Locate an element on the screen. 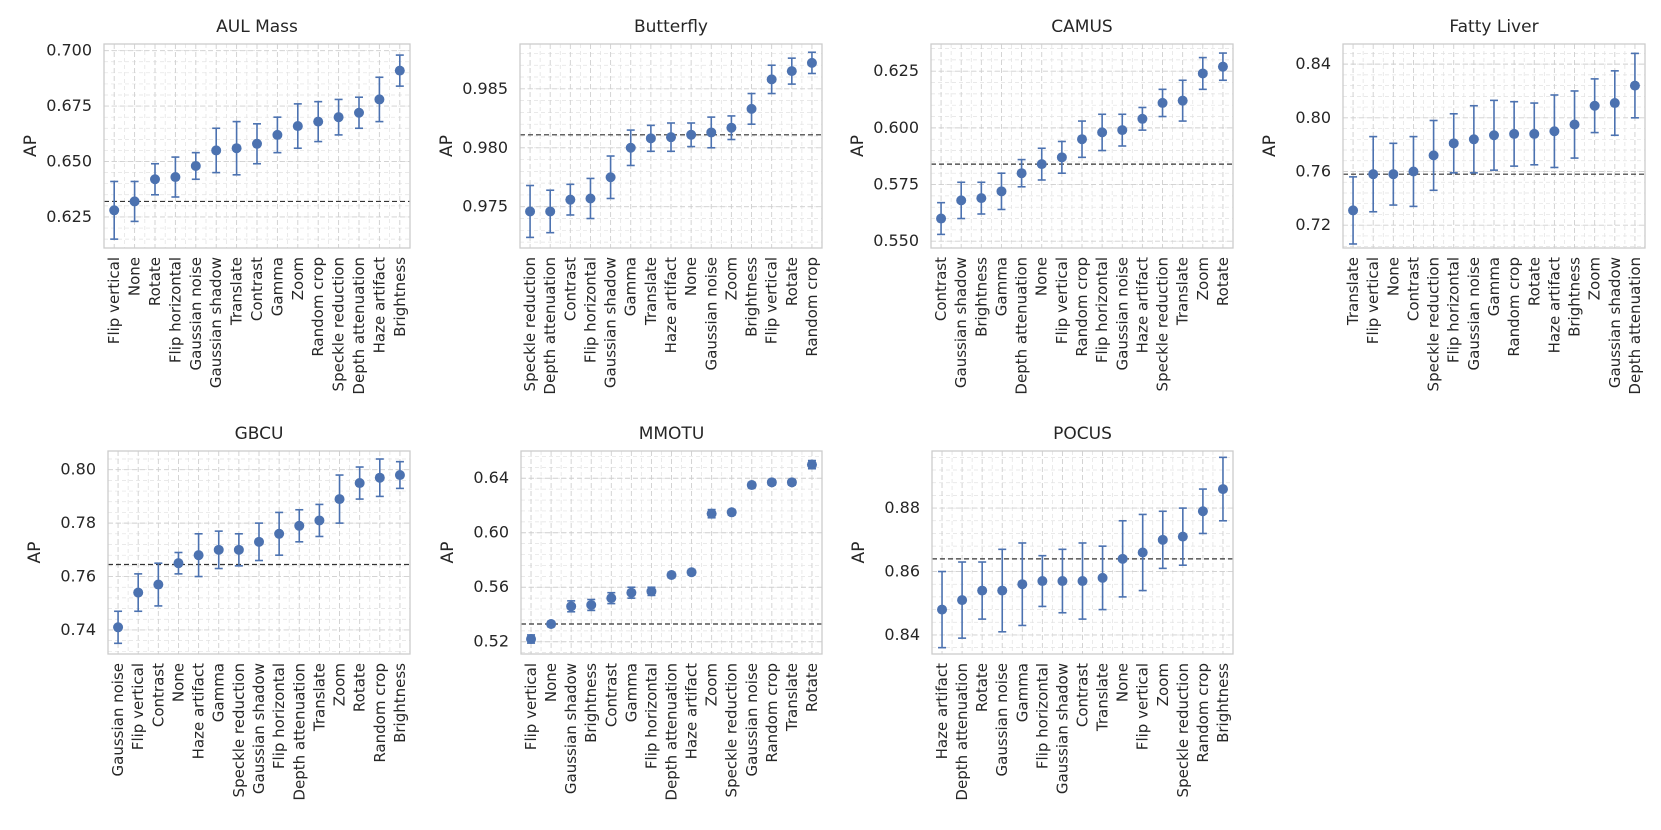 This screenshot has width=1661, height=830. y-tick-label: 0.72 is located at coordinates (1313, 224).